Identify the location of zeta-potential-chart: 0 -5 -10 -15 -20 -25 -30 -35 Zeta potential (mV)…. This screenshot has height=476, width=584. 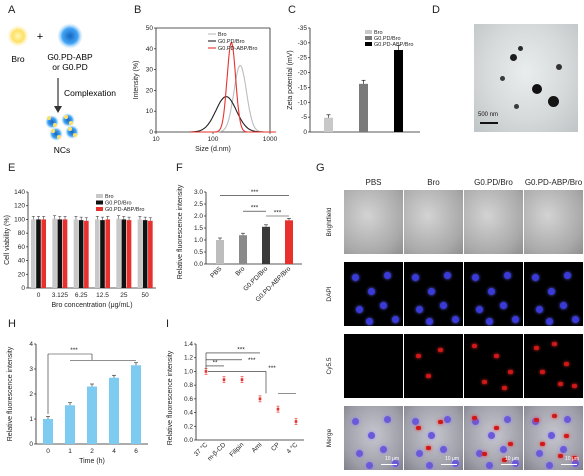
(353, 80).